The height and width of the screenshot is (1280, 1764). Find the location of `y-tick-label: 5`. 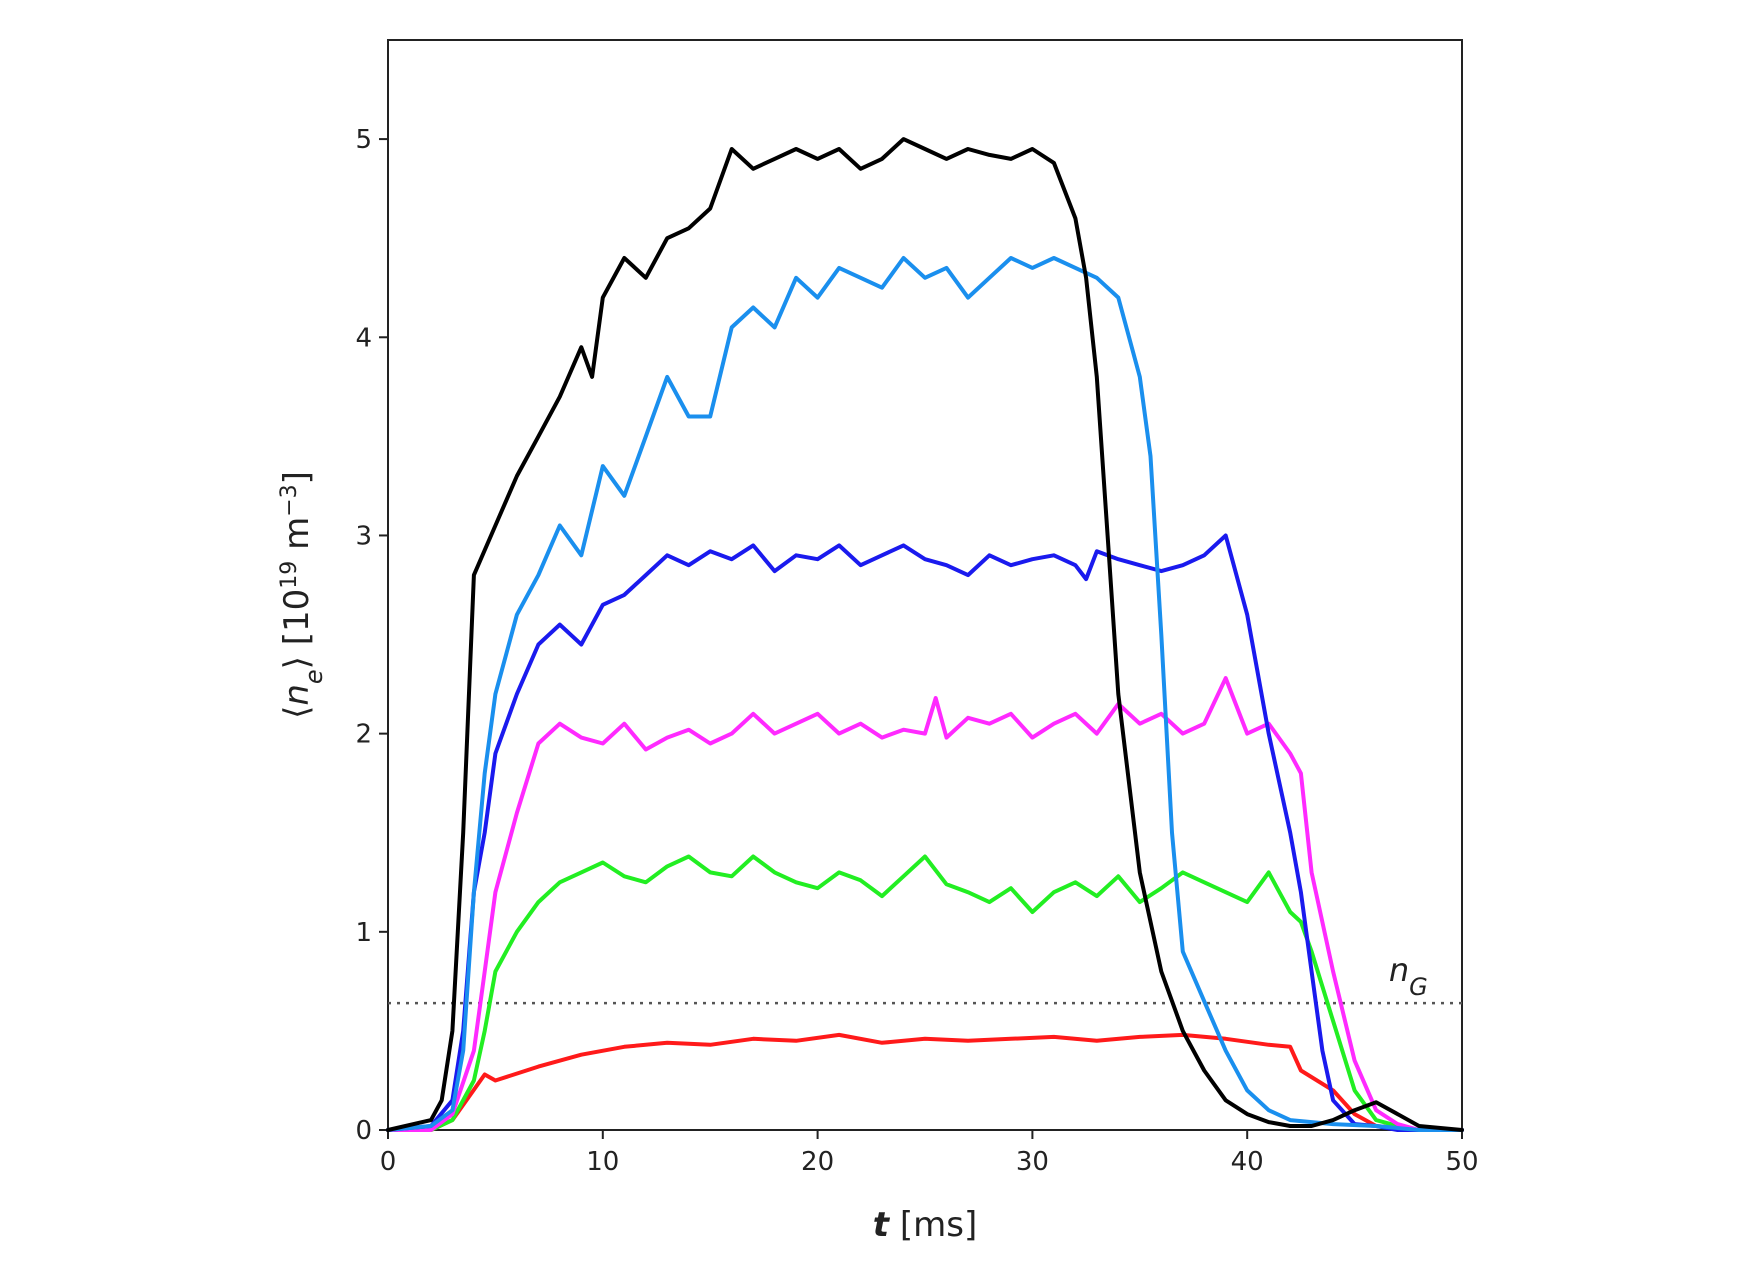

y-tick-label: 5 is located at coordinates (363, 140).